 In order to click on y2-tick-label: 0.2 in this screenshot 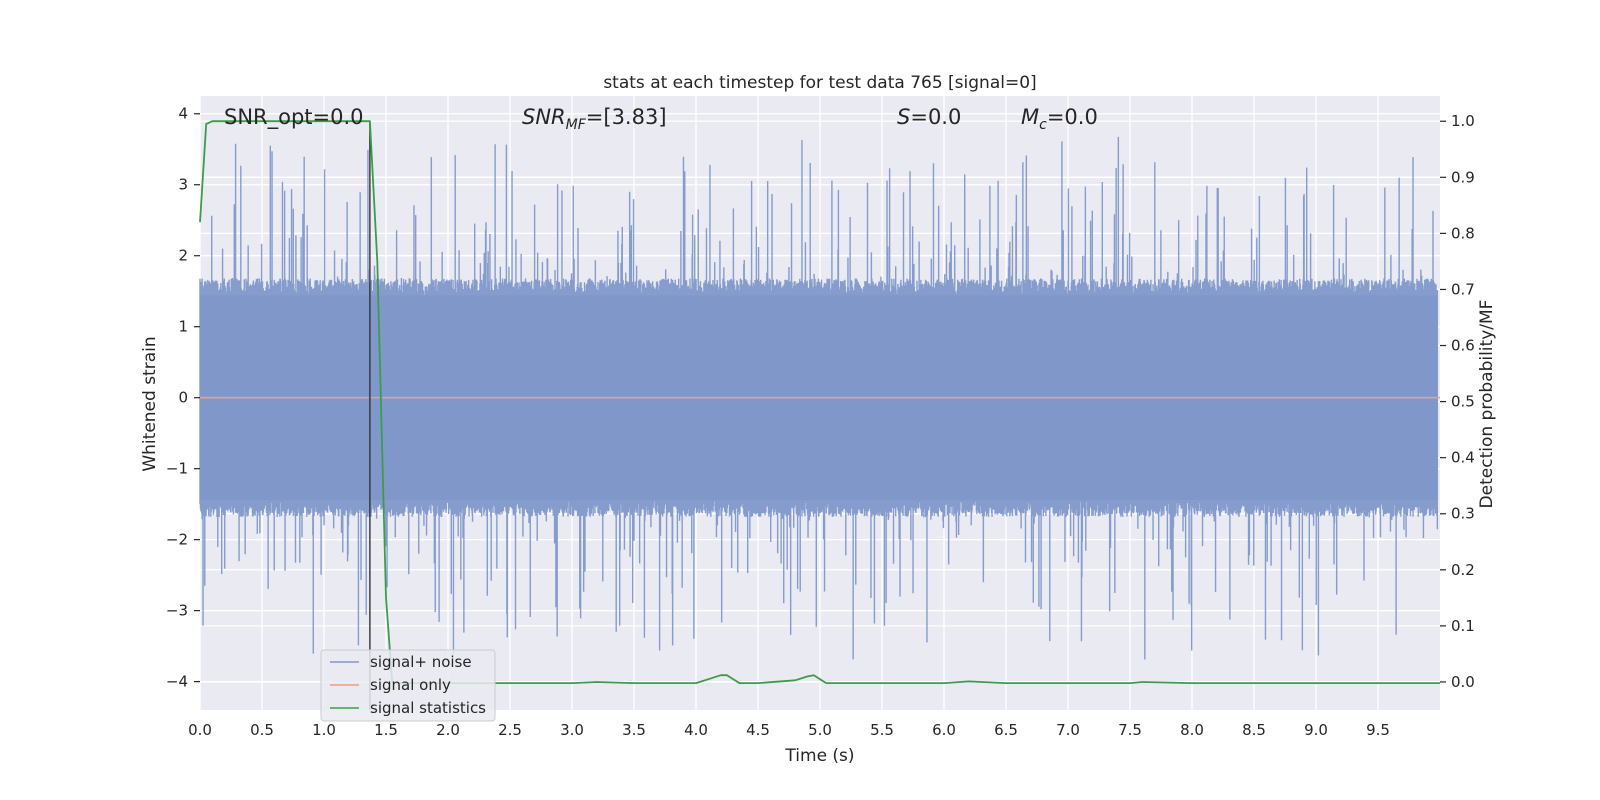, I will do `click(1463, 570)`.